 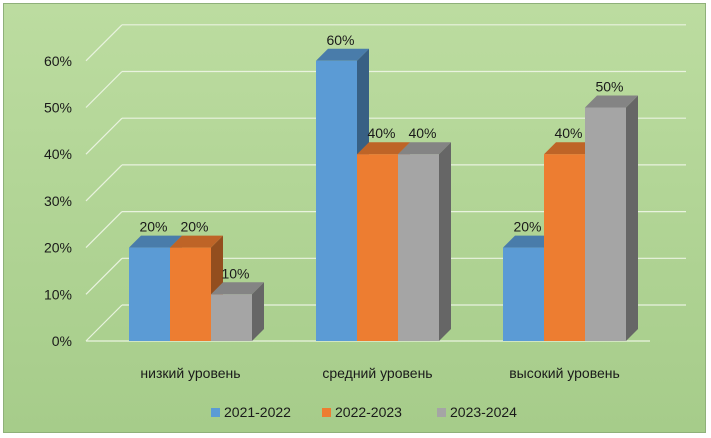 I want to click on y-tick-label: 50%, so click(x=58, y=108).